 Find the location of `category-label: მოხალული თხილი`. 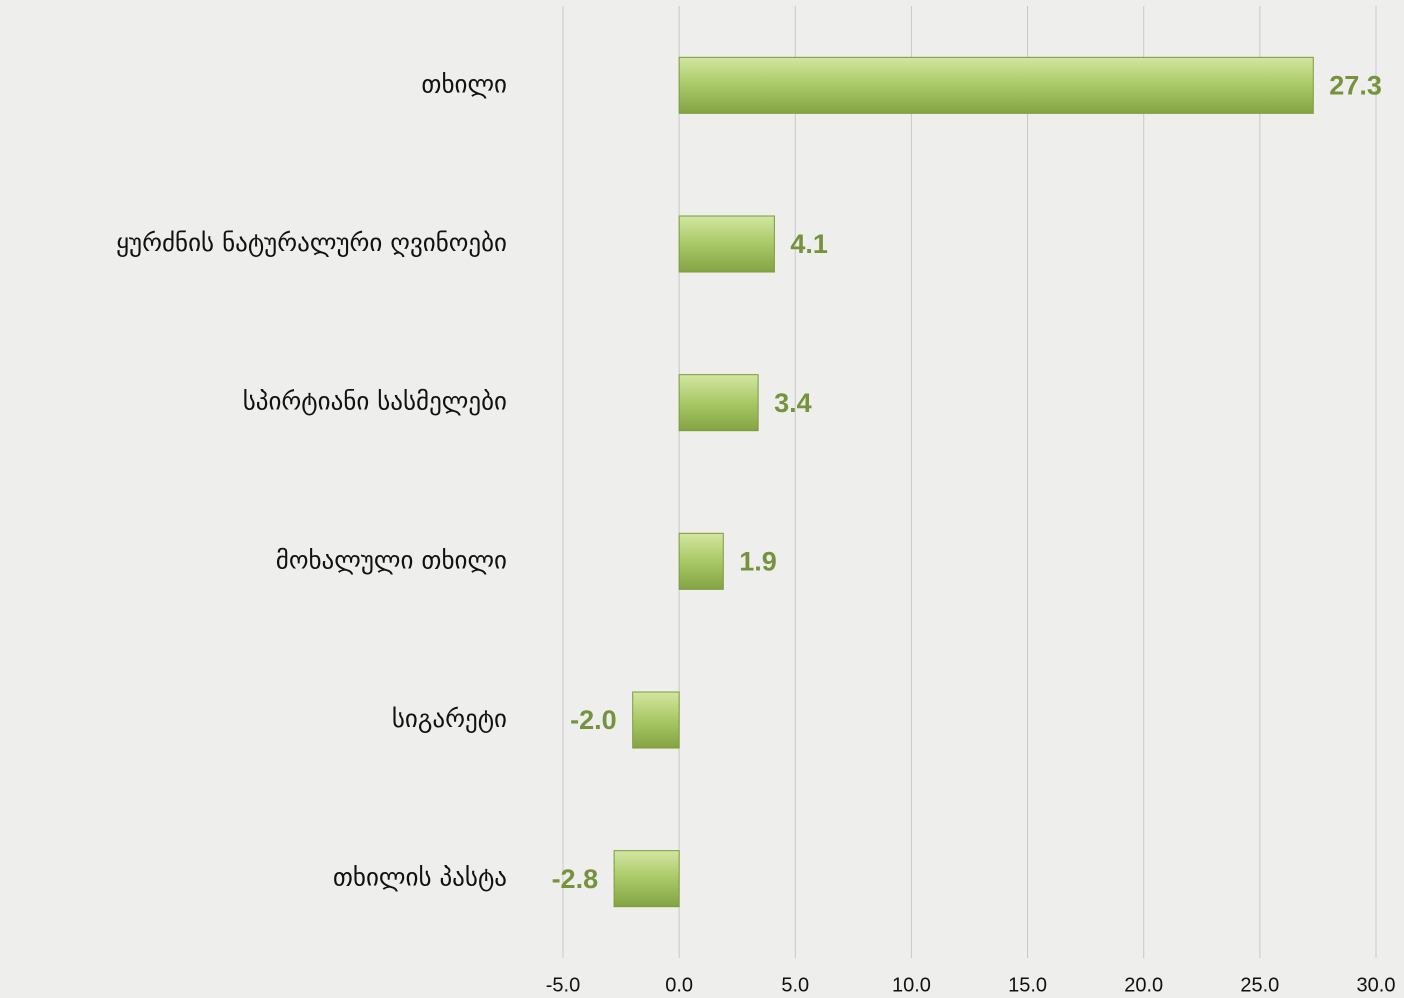

category-label: მოხალული თხილი is located at coordinates (391, 559).